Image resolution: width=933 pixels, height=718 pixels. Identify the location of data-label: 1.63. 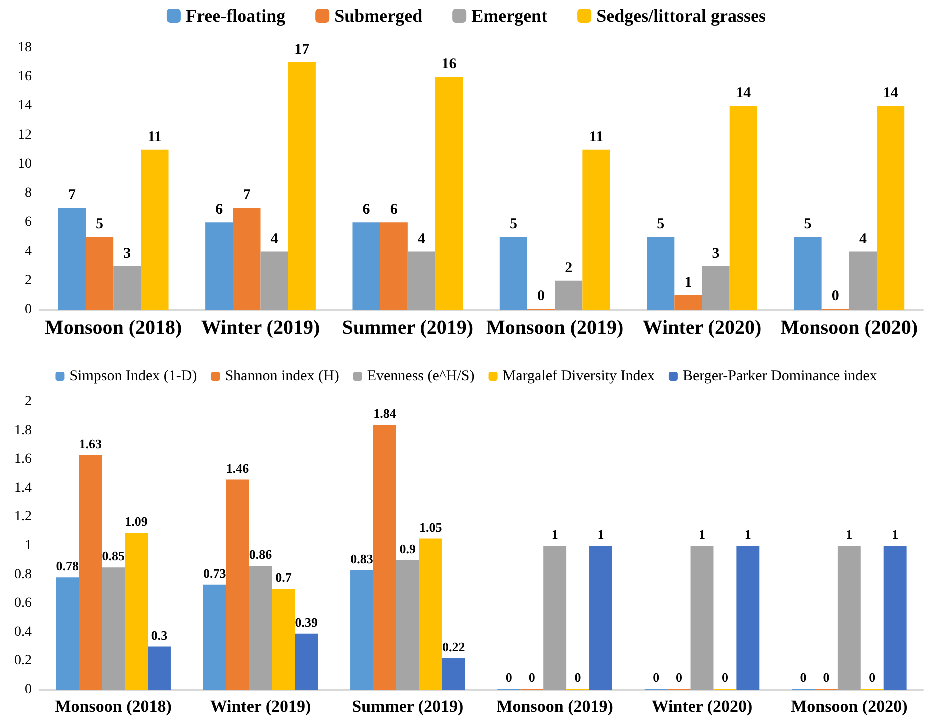
(90, 444).